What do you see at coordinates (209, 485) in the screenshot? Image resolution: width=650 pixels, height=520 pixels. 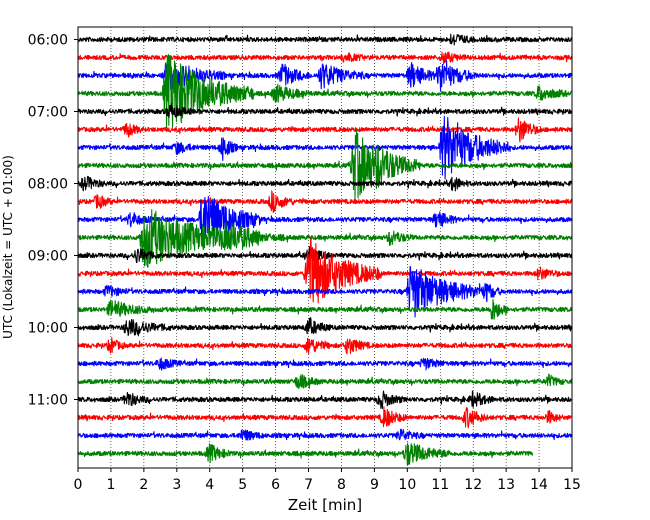 I see `x-tick-label: 4` at bounding box center [209, 485].